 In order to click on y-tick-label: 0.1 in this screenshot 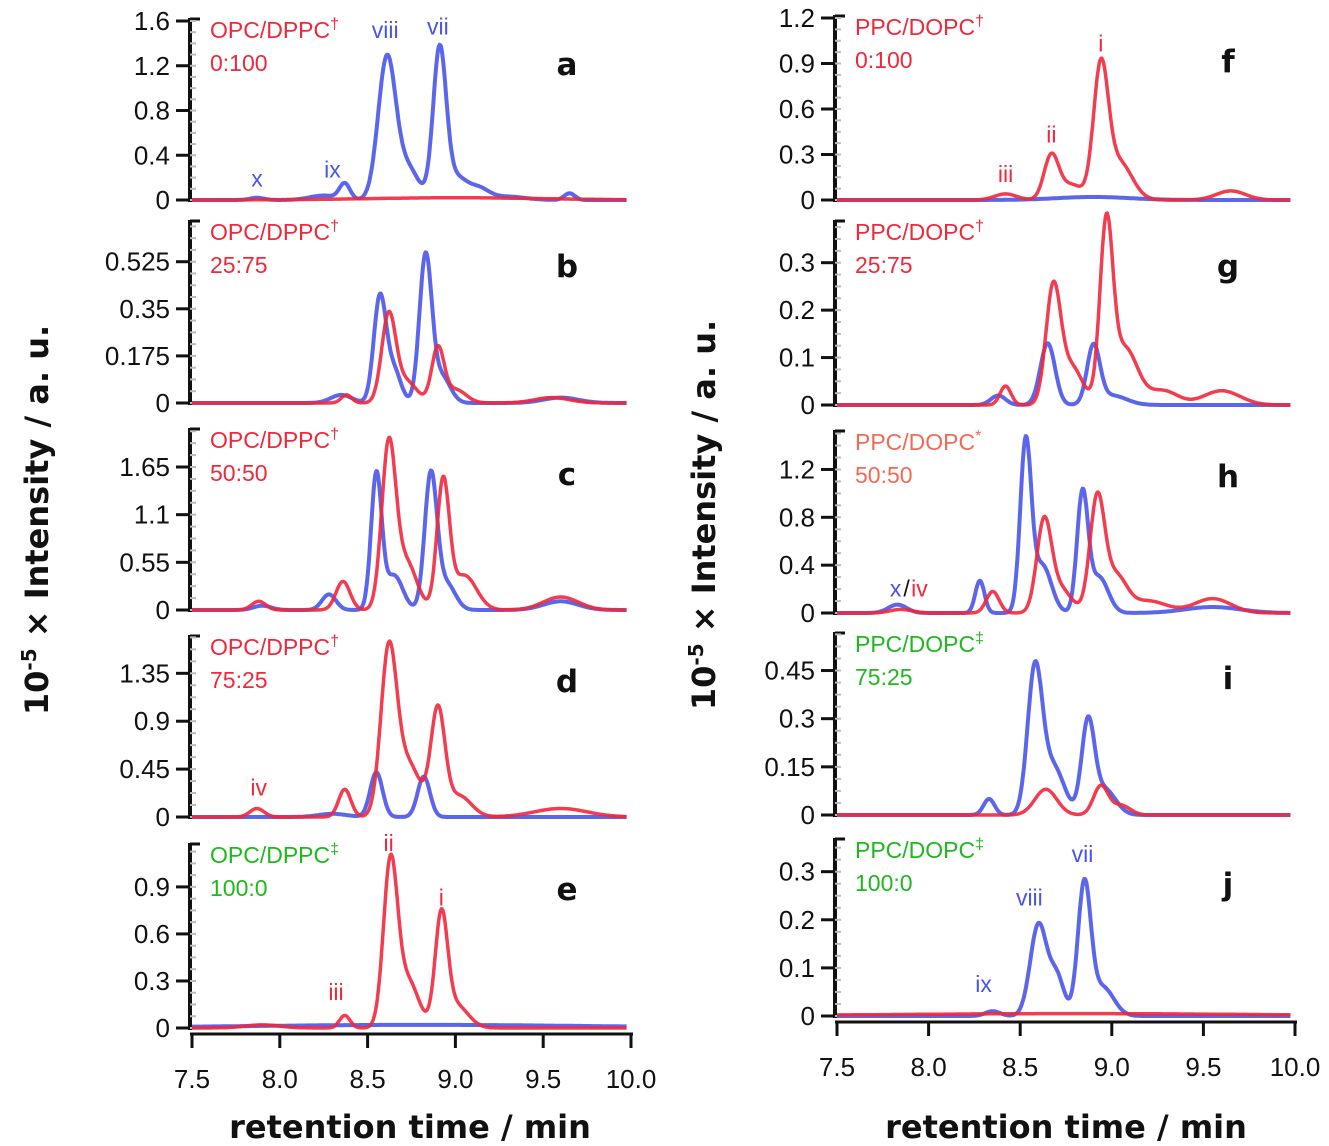, I will do `click(797, 968)`.